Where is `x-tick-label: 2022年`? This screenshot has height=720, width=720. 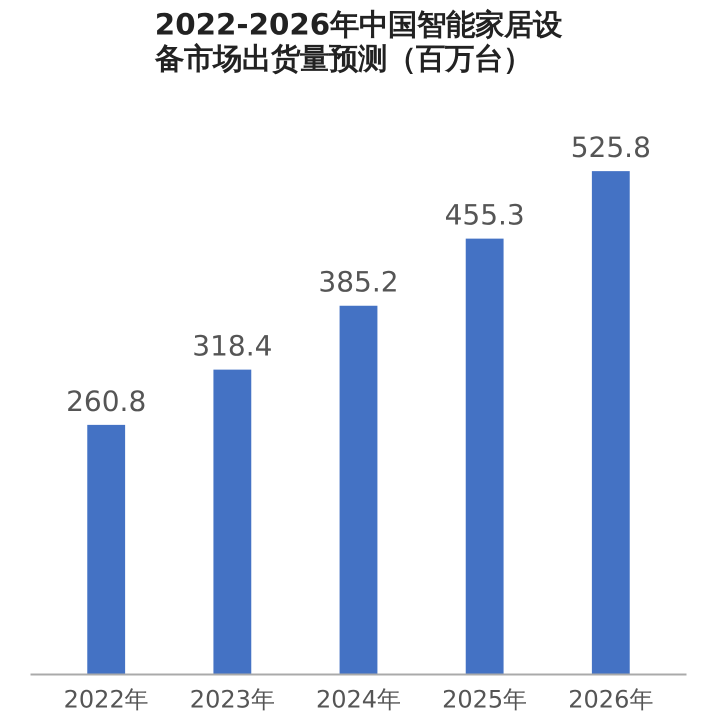
x-tick-label: 2022年 is located at coordinates (106, 700).